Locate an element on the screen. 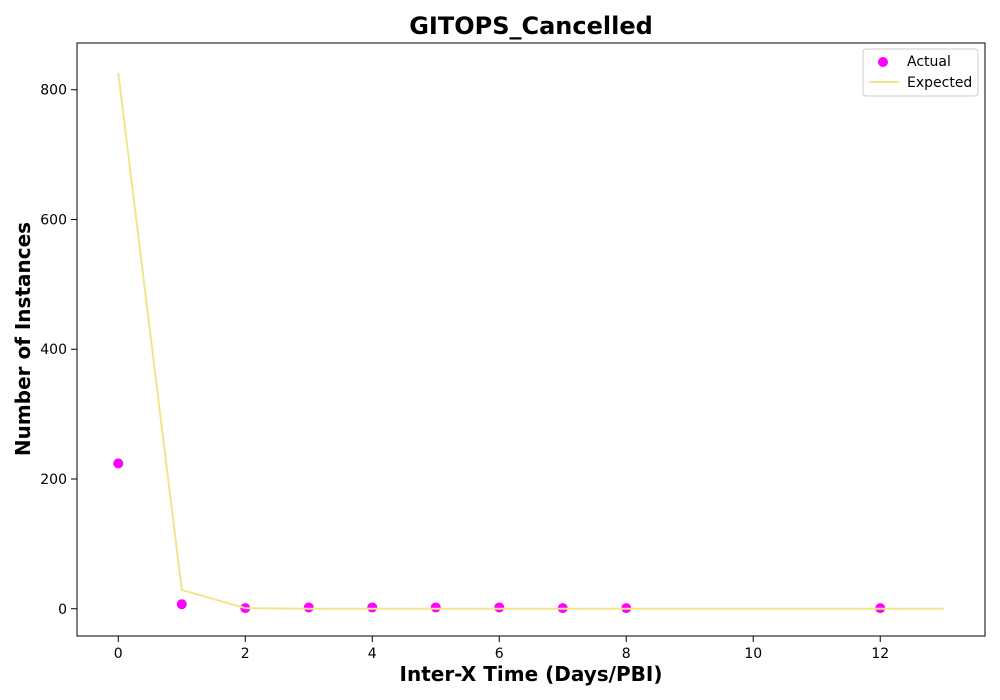 This screenshot has width=1000, height=700. legend: Actual Expected is located at coordinates (920, 72).